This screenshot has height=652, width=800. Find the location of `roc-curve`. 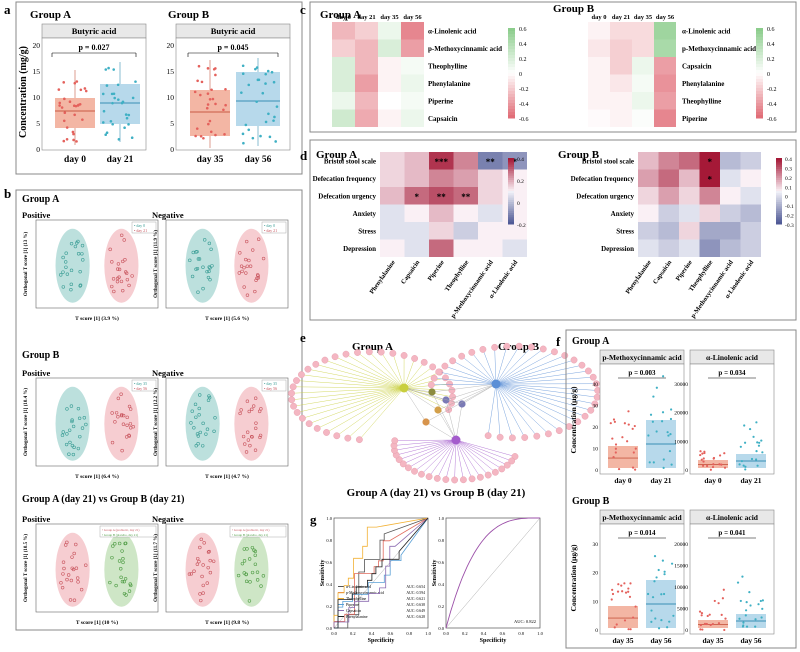

roc-curve is located at coordinates (381, 572).